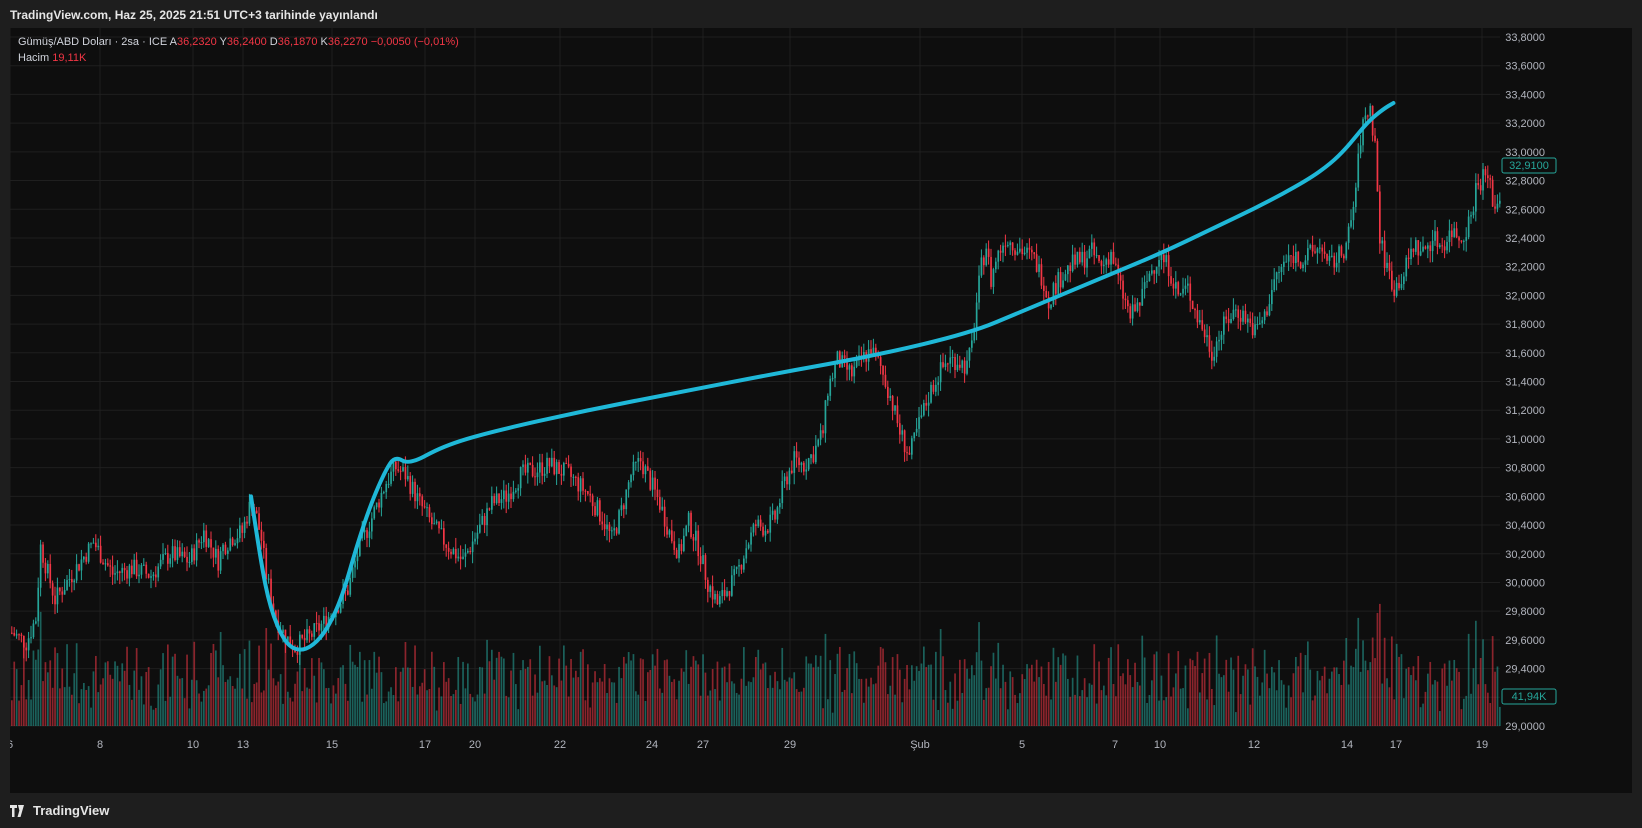 The height and width of the screenshot is (828, 1642). Describe the element at coordinates (1525, 670) in the screenshot. I see `y-tick-label: 29,4000` at that location.